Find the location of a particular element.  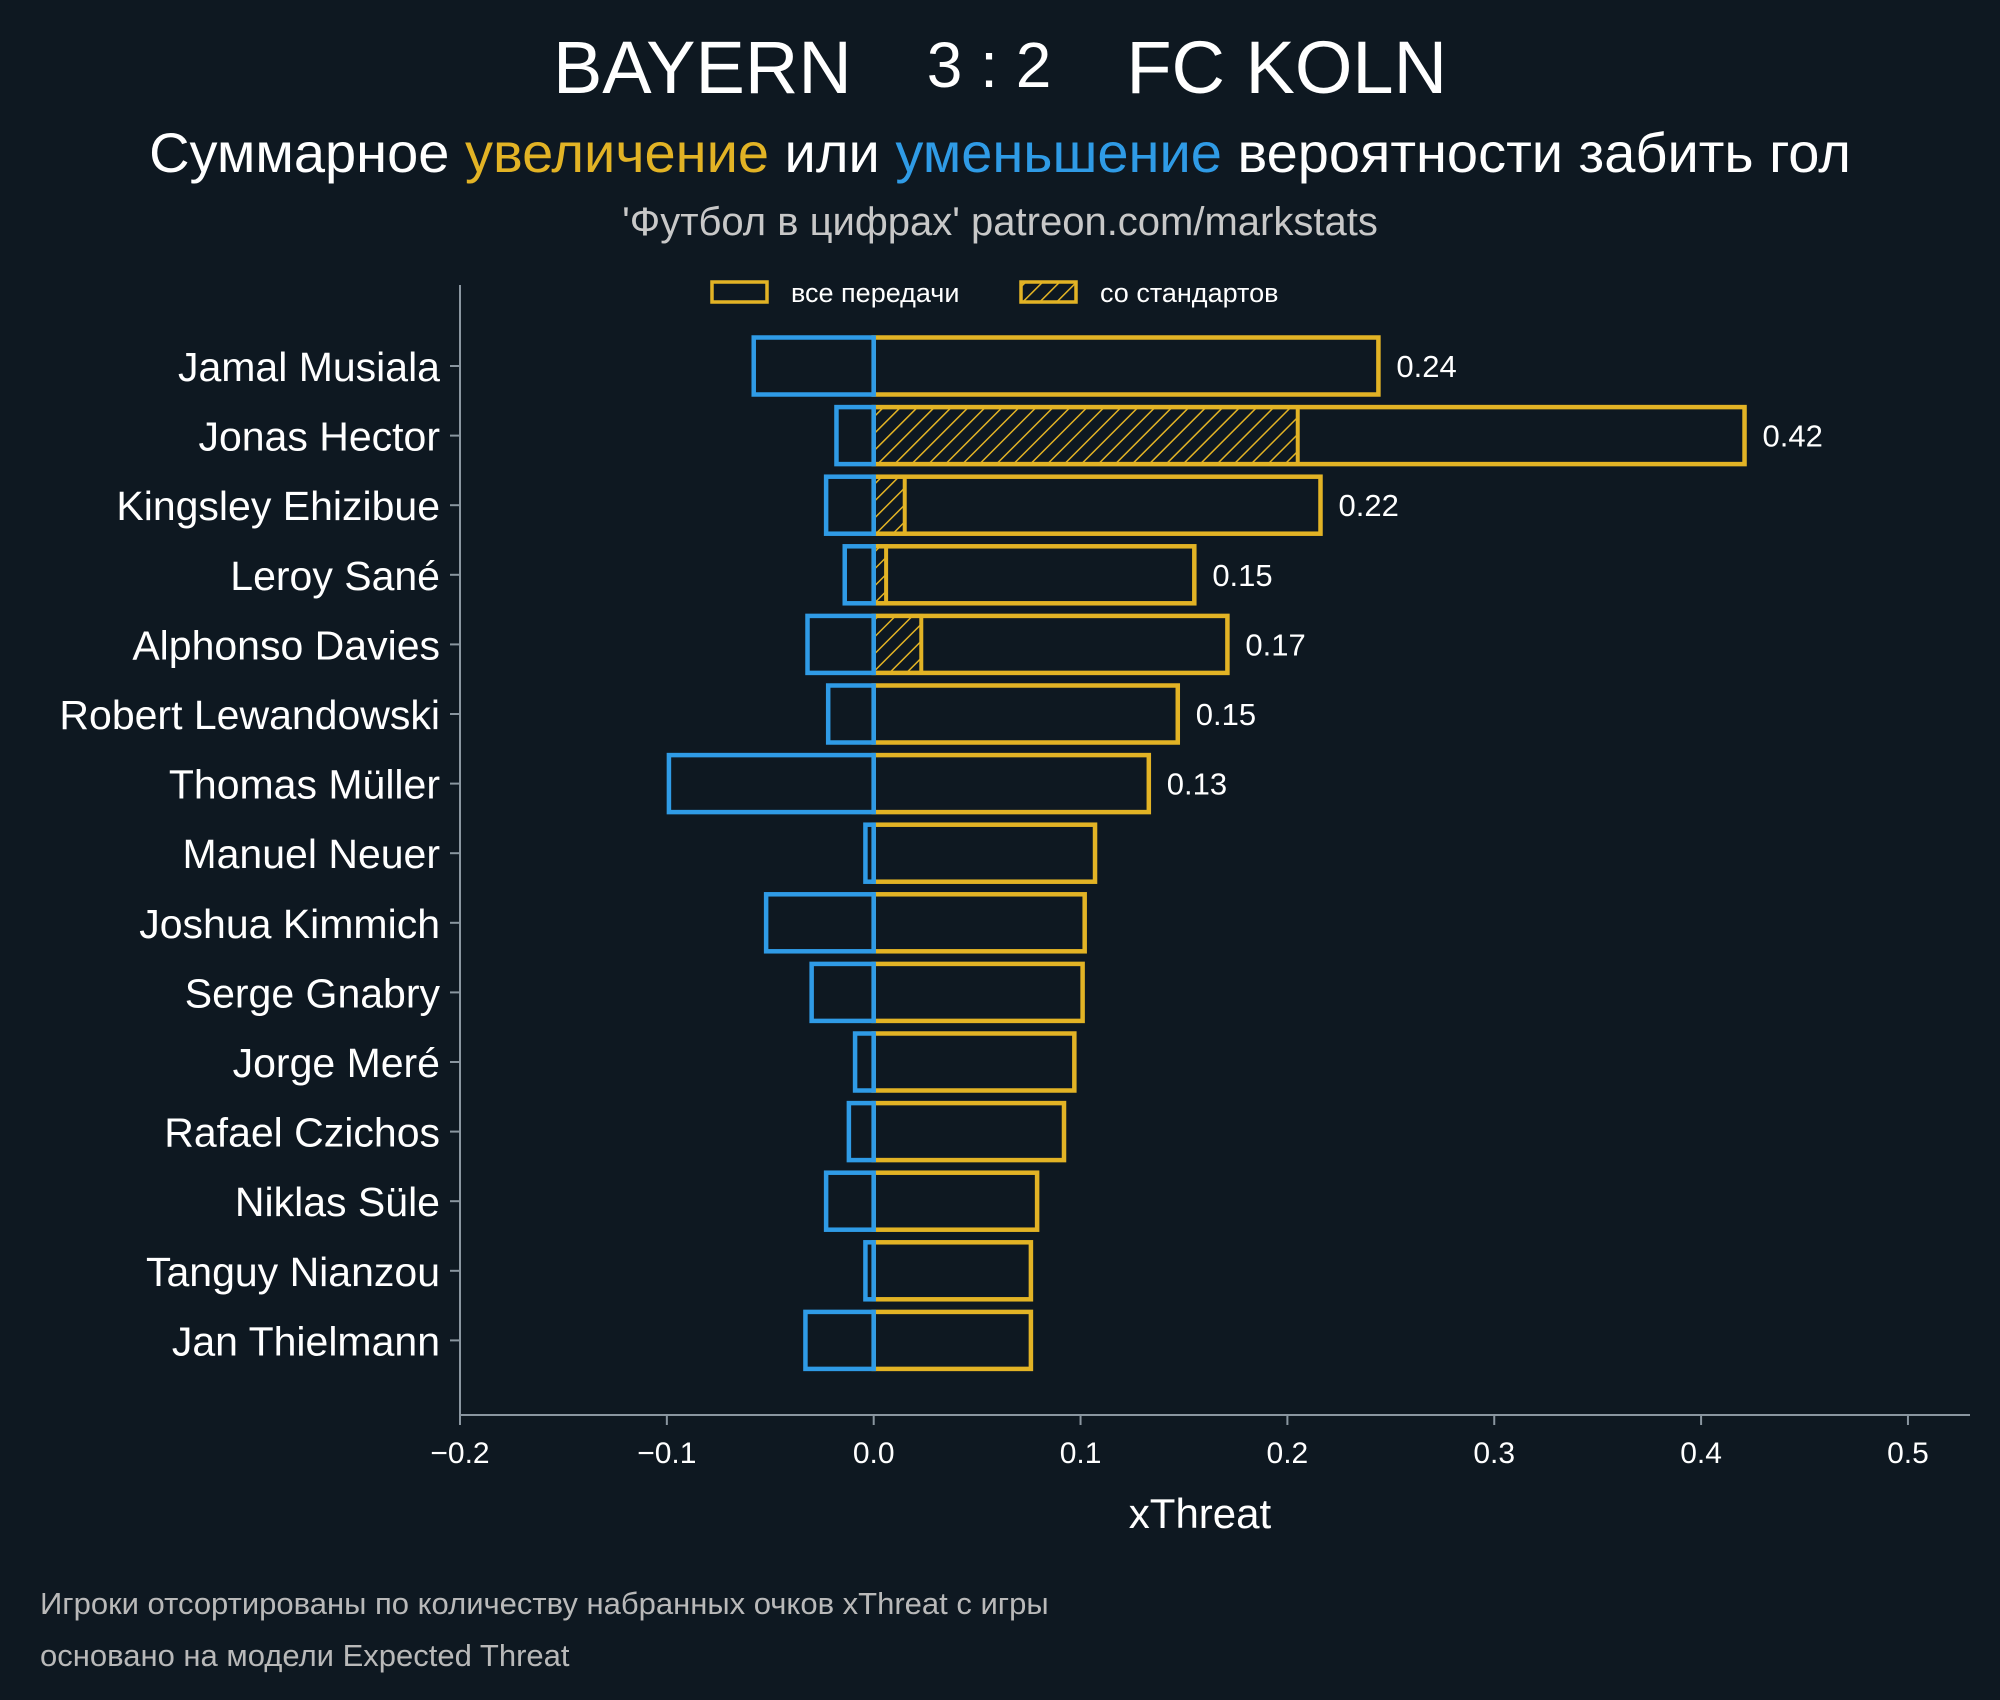

x-tick-label: 0.1 is located at coordinates (1081, 1453).